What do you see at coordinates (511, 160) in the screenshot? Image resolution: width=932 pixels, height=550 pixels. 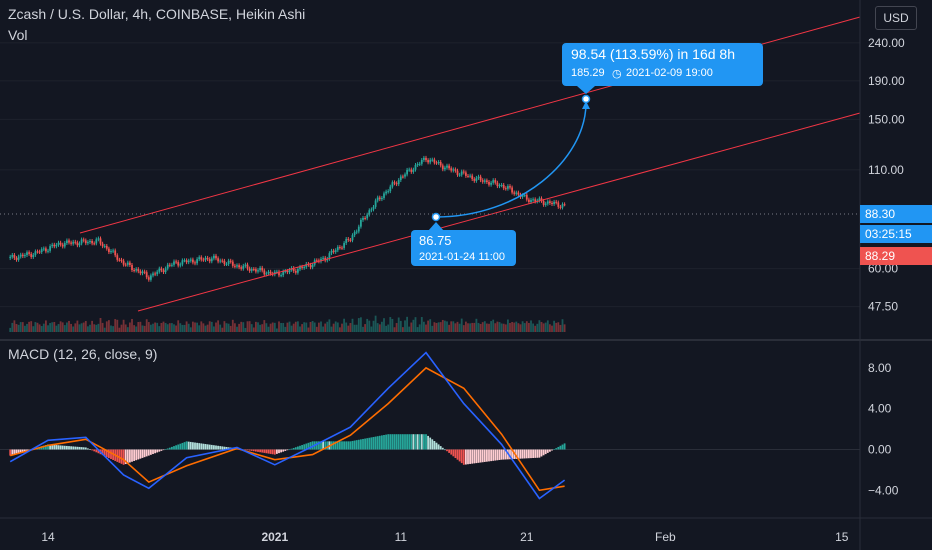 I see `projection-curve` at bounding box center [511, 160].